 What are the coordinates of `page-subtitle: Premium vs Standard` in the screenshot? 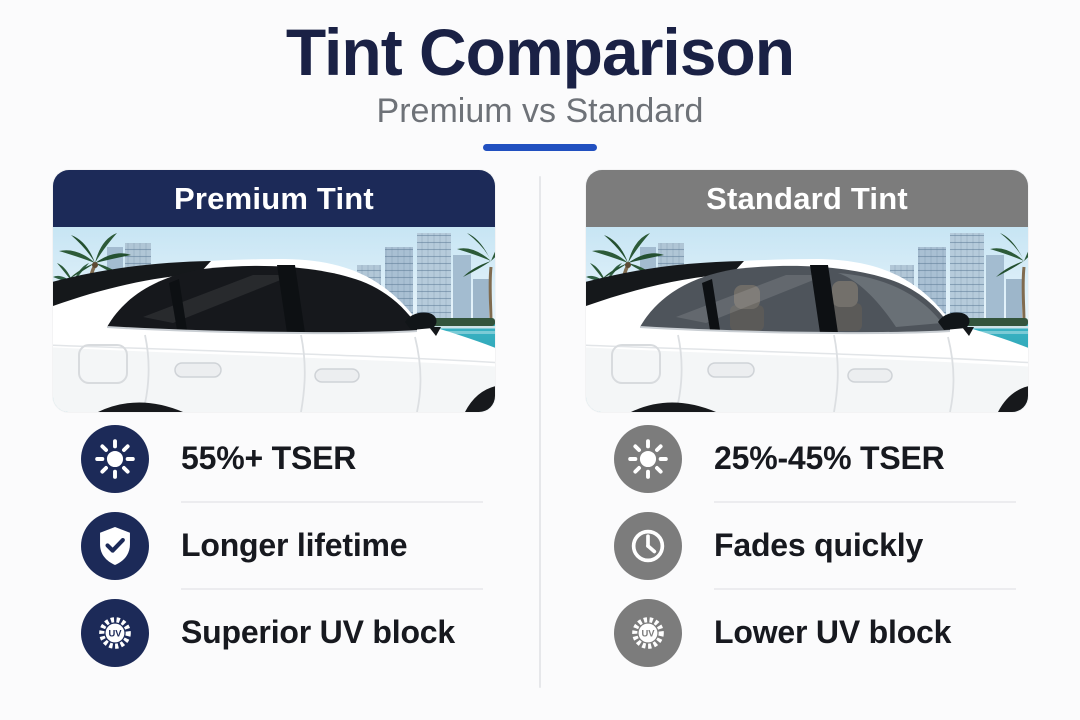 It's located at (540, 111).